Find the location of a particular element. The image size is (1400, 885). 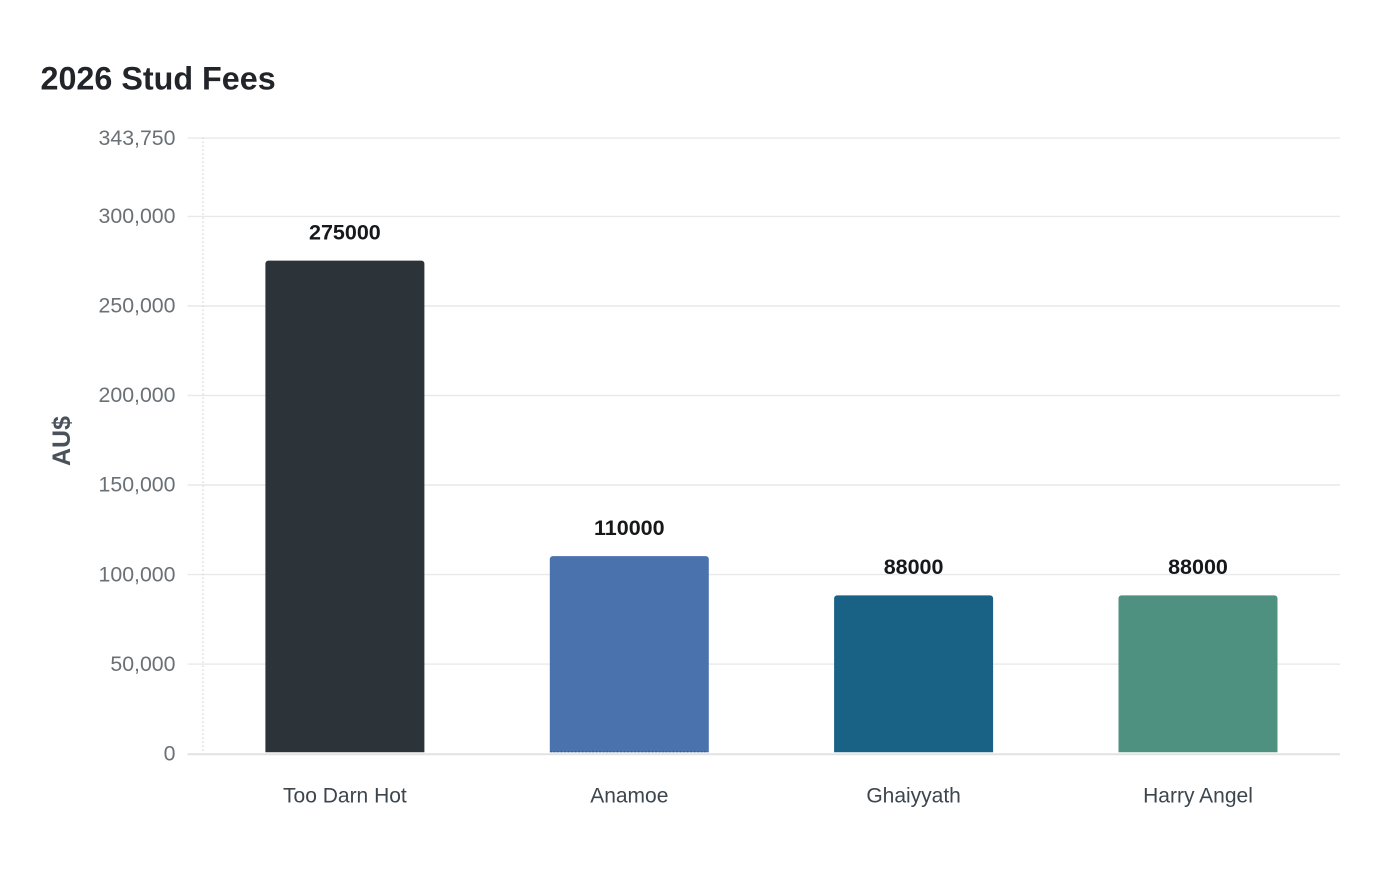

svg-text: 110000 is located at coordinates (629, 528).